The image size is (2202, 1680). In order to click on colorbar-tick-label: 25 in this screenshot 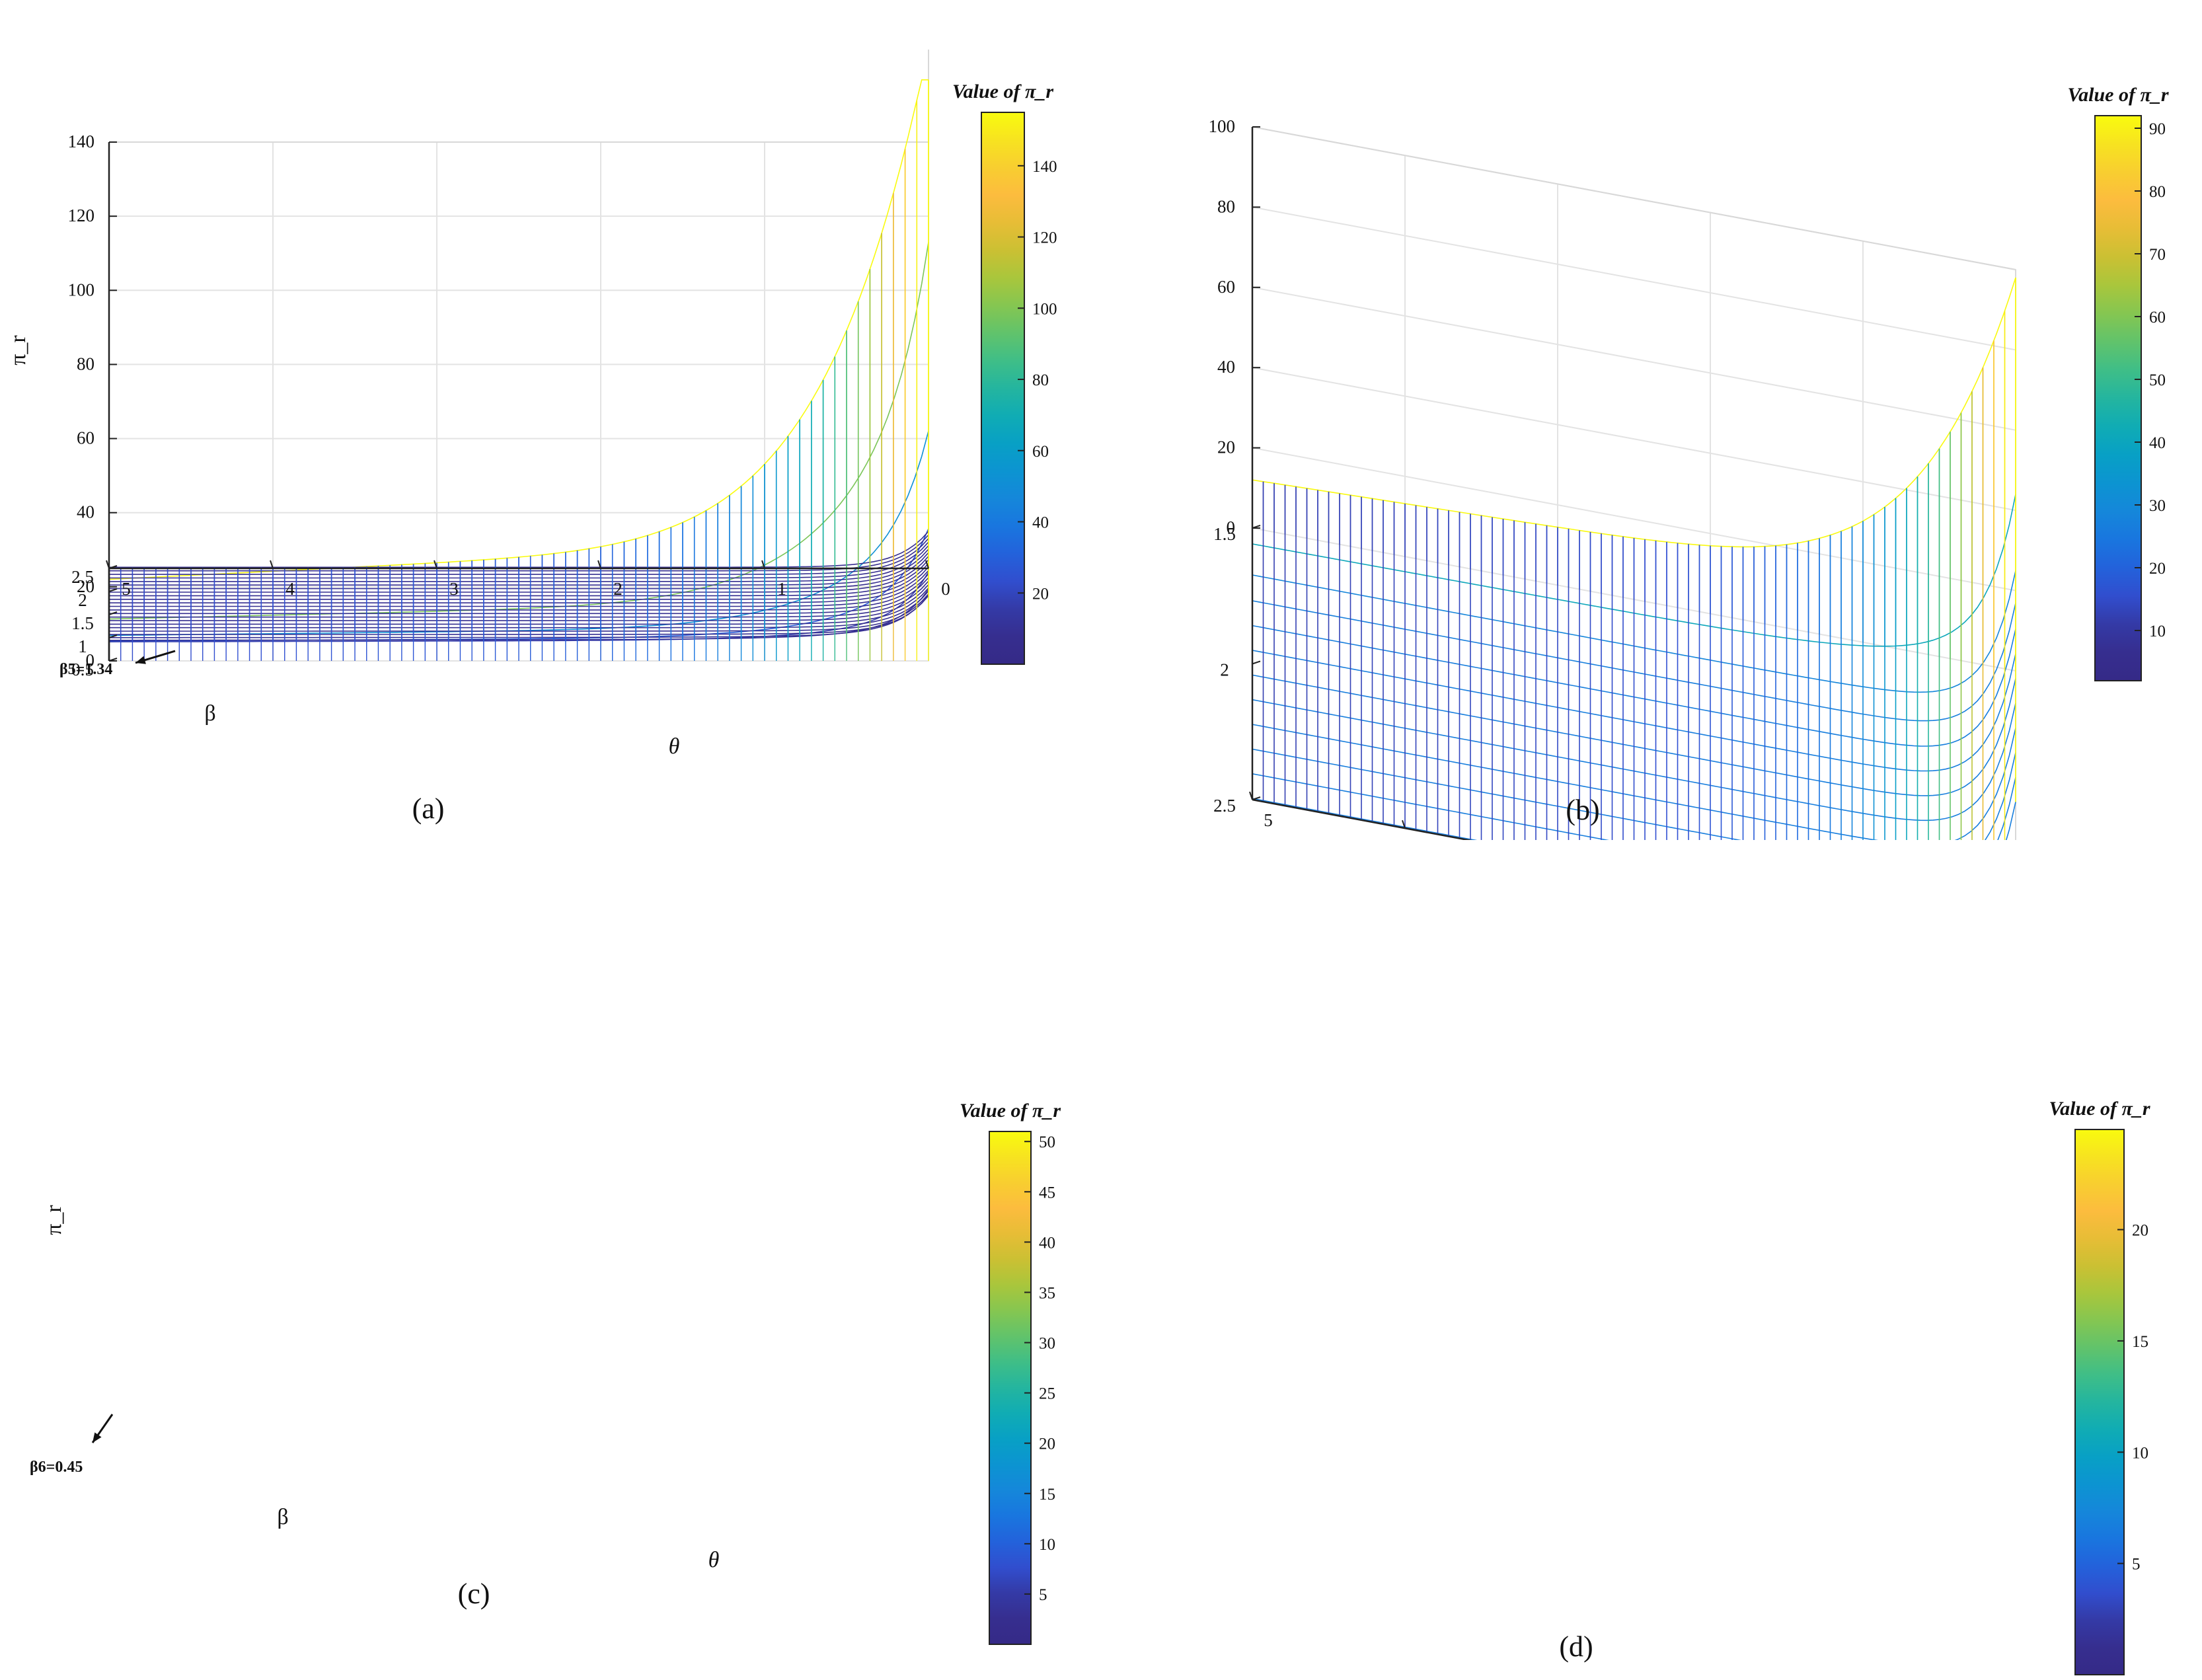, I will do `click(1047, 1394)`.